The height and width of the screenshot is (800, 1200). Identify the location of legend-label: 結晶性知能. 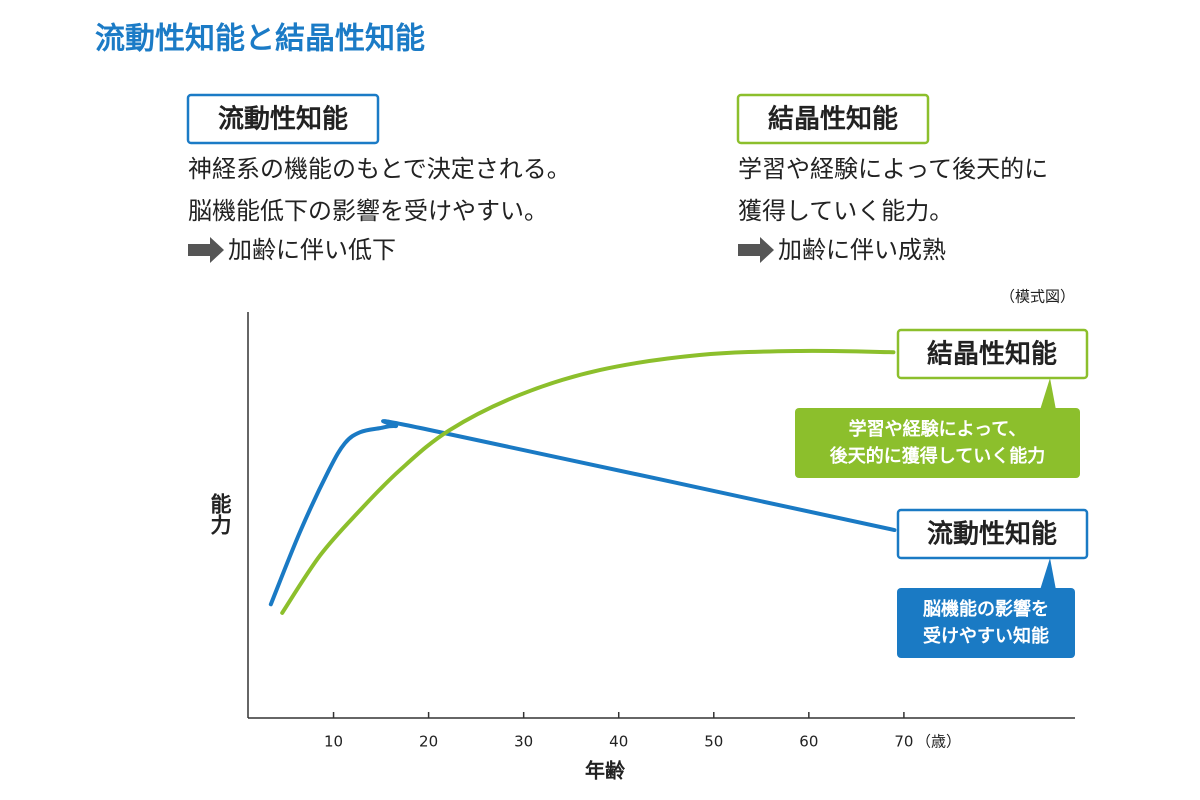
(992, 354).